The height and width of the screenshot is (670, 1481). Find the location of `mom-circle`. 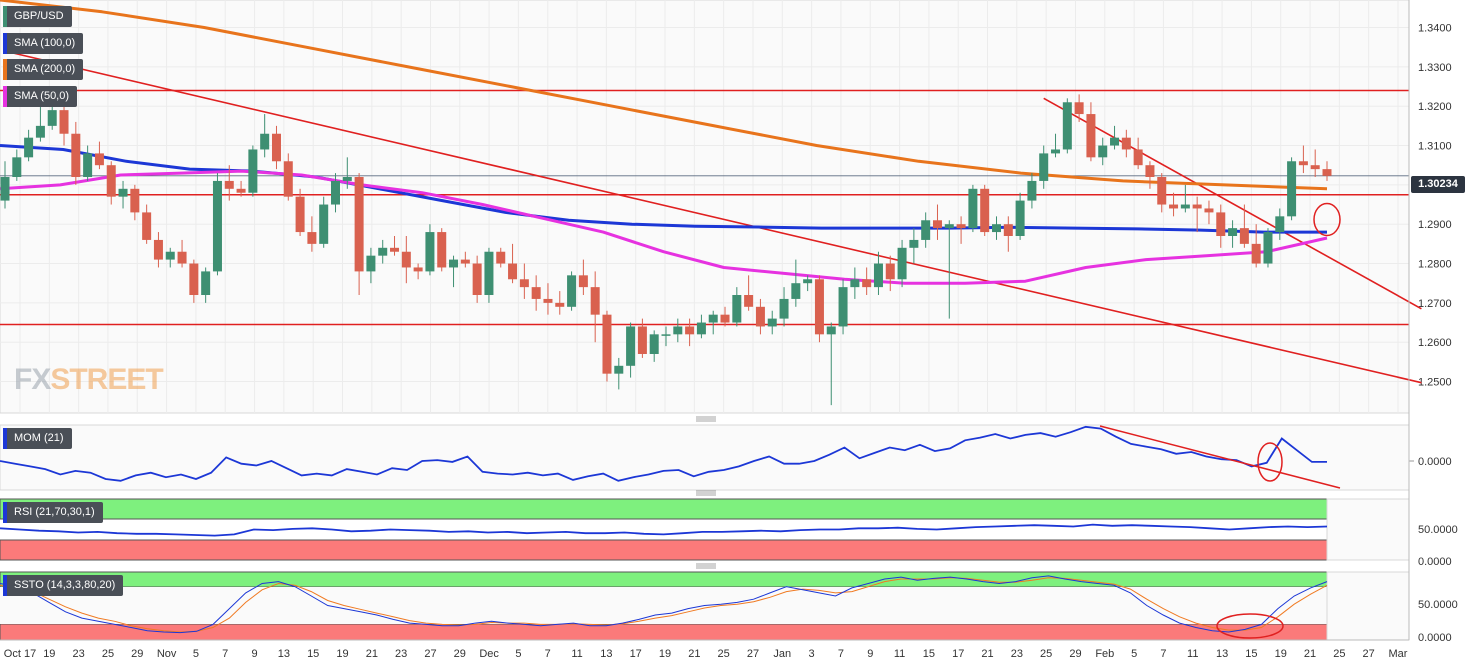

mom-circle is located at coordinates (1270, 462).